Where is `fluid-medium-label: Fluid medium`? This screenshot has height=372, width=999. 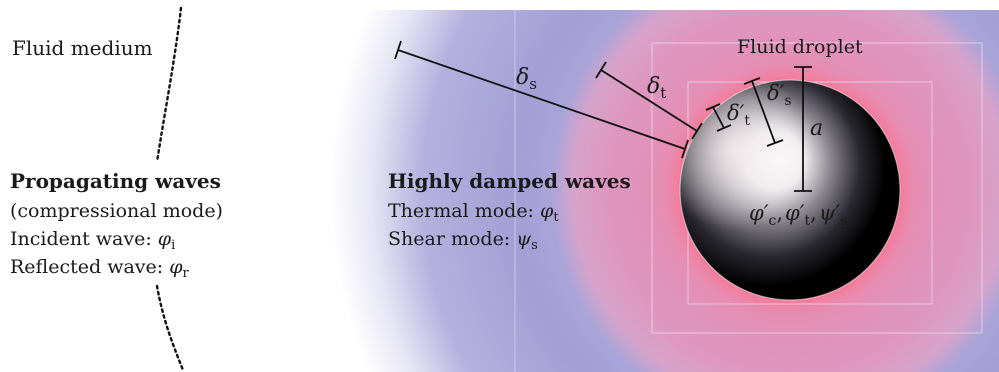 fluid-medium-label: Fluid medium is located at coordinates (82, 48).